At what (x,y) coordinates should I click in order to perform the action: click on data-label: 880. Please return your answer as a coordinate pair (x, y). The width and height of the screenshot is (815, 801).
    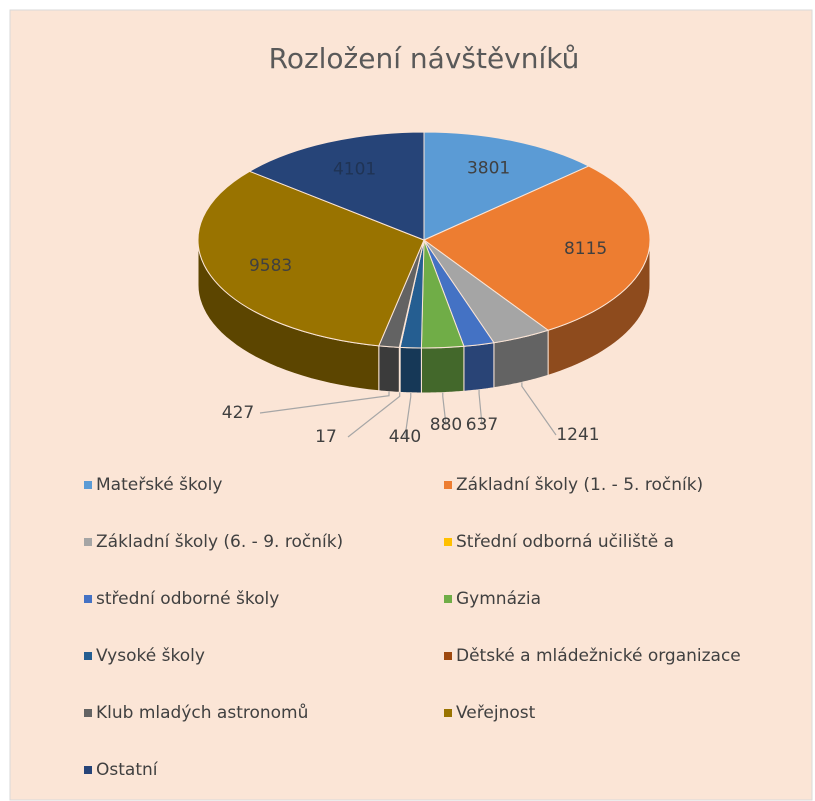
    Looking at the image, I should click on (446, 425).